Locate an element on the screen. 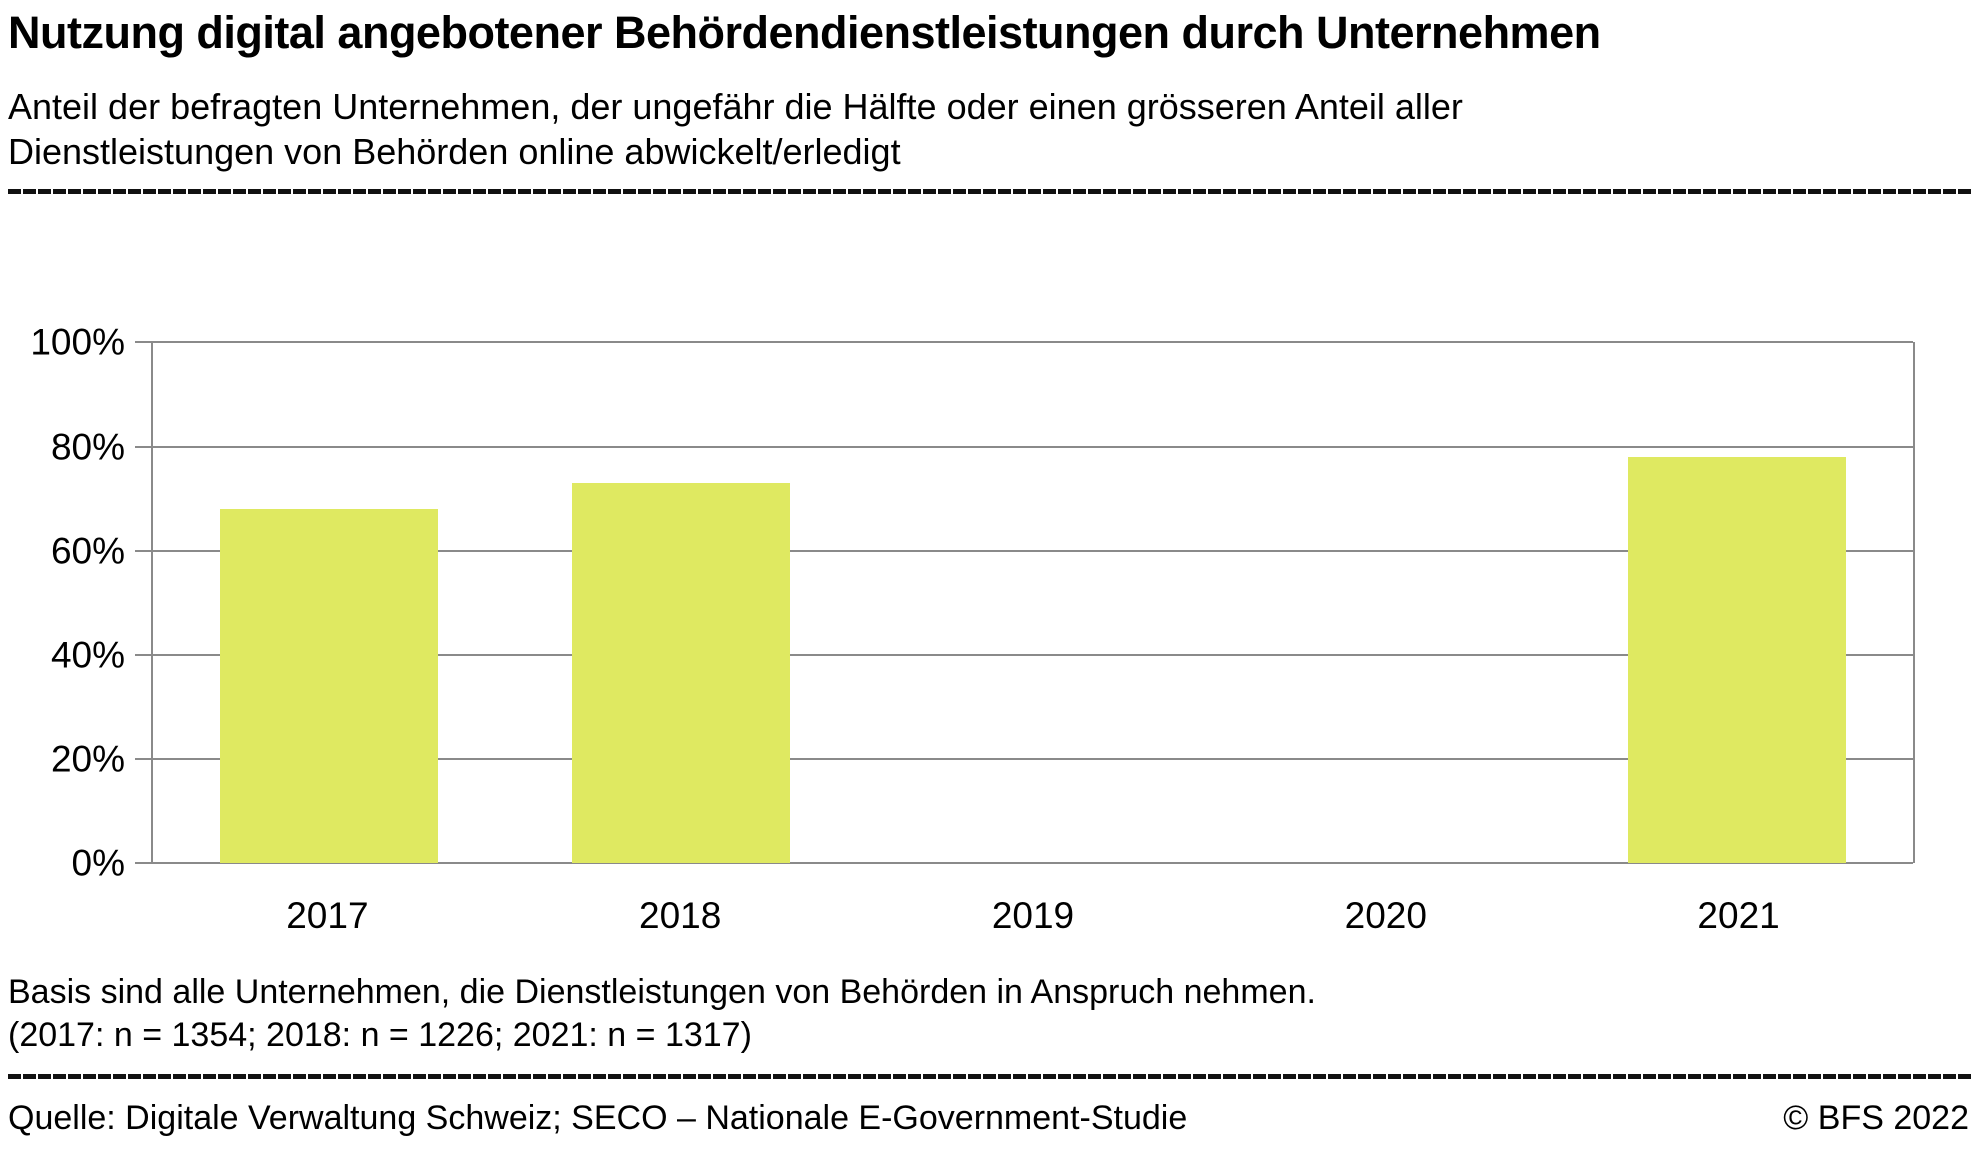 This screenshot has height=1161, width=1983. y-axis-tick-label-60: 60% is located at coordinates (87, 551).